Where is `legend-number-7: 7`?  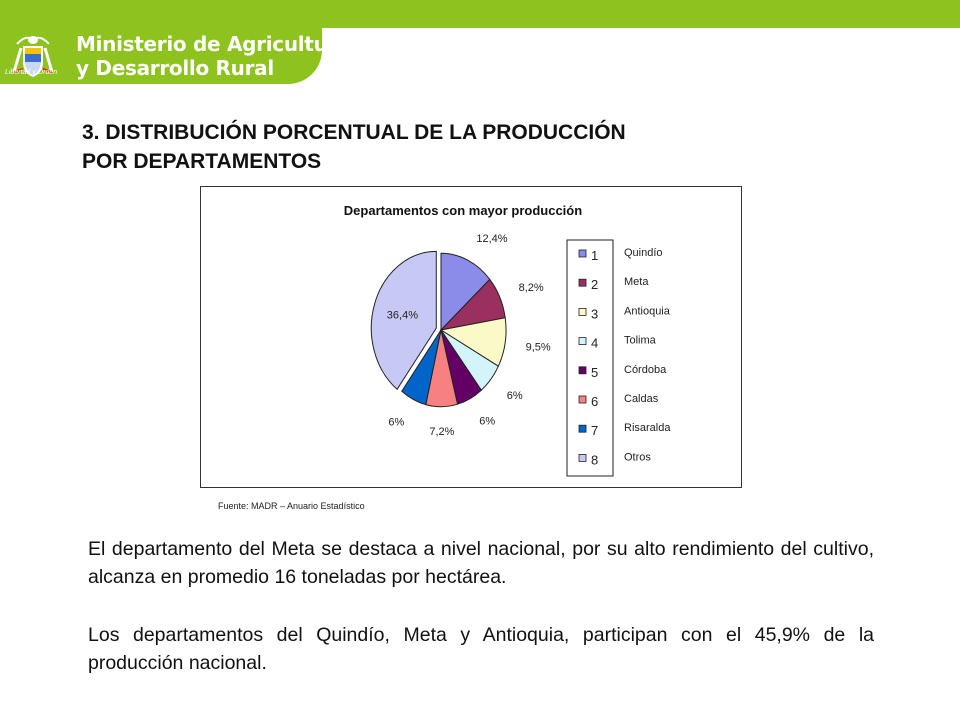 legend-number-7: 7 is located at coordinates (594, 430).